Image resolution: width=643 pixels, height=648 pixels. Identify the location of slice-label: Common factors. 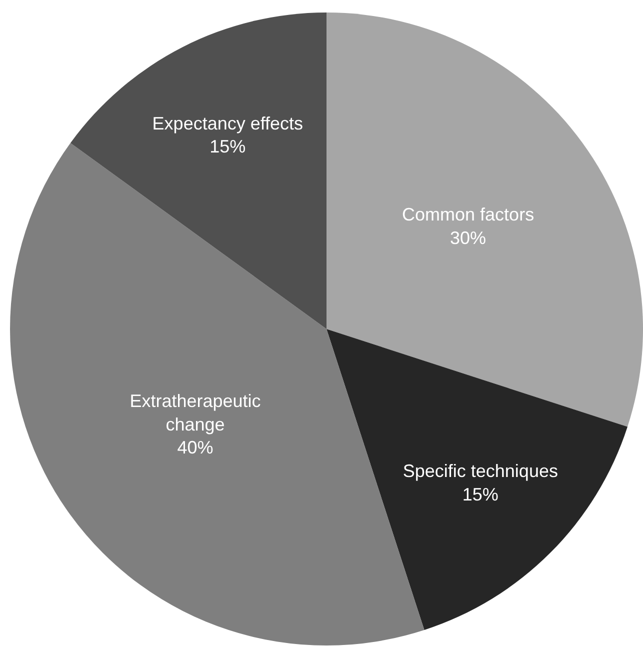
(468, 214).